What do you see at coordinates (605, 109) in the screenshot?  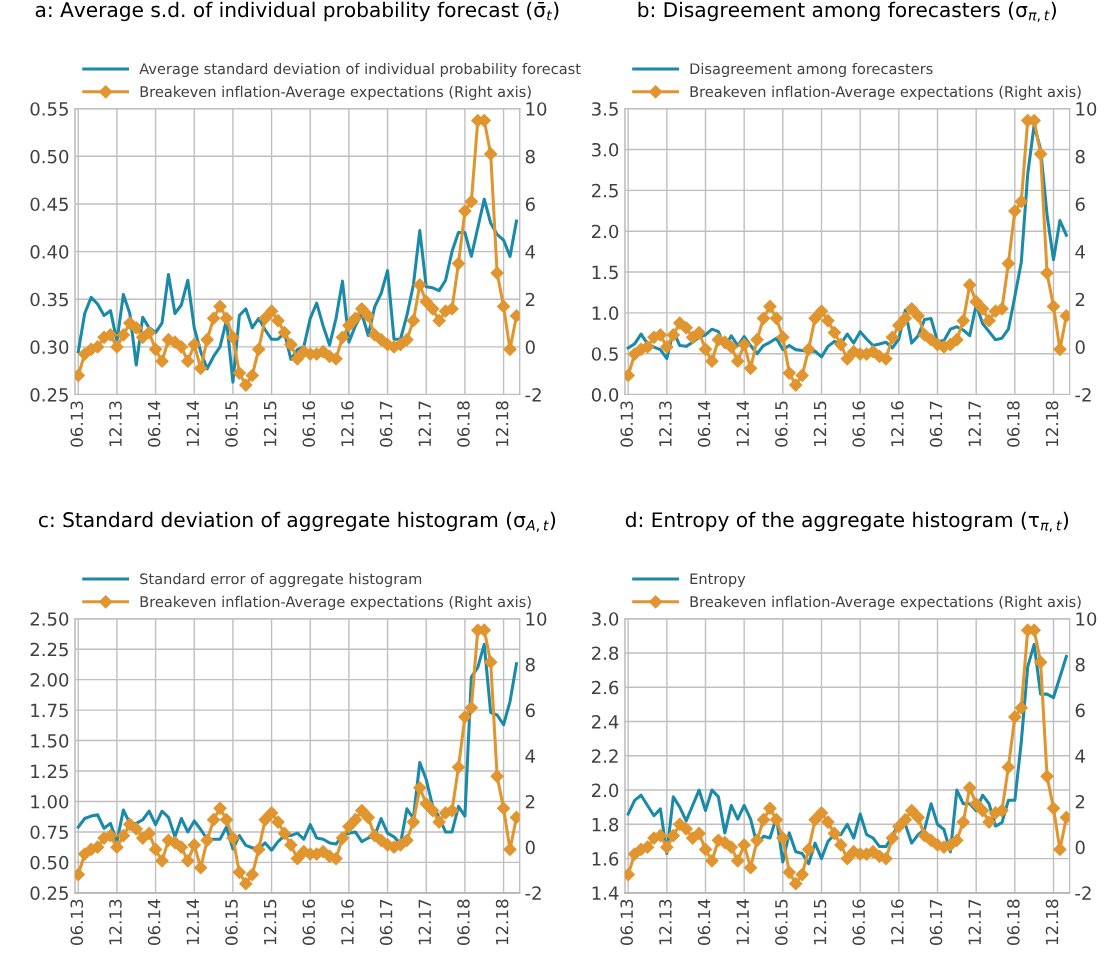 I see `y-tick-label: 3.5` at bounding box center [605, 109].